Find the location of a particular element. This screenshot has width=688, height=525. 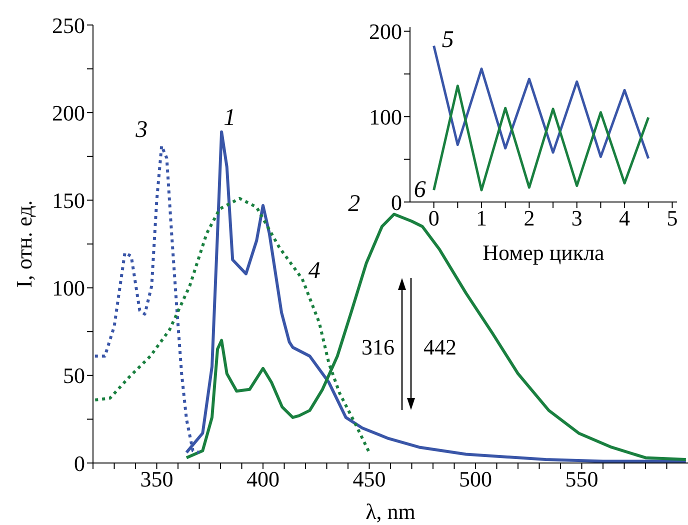

x-tick-label: 5 is located at coordinates (672, 218).